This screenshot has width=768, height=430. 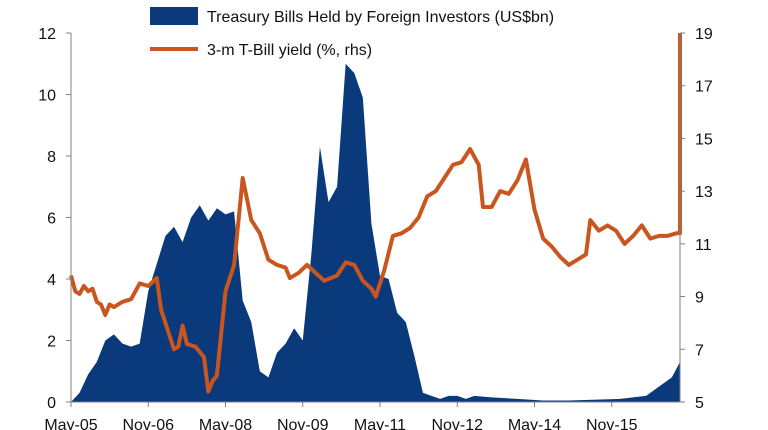 What do you see at coordinates (704, 139) in the screenshot?
I see `y-right-tick-label: 15` at bounding box center [704, 139].